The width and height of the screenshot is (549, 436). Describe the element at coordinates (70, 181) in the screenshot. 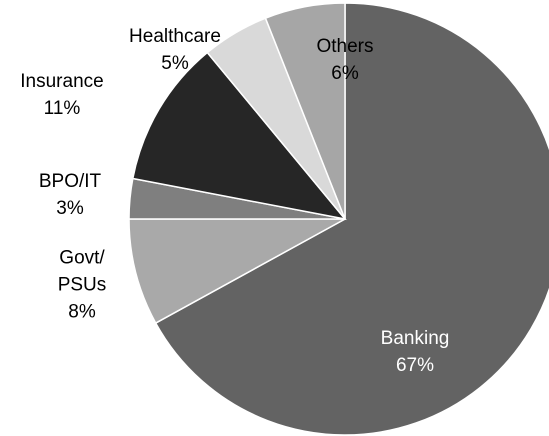

I see `category-label: BPO/IT` at that location.